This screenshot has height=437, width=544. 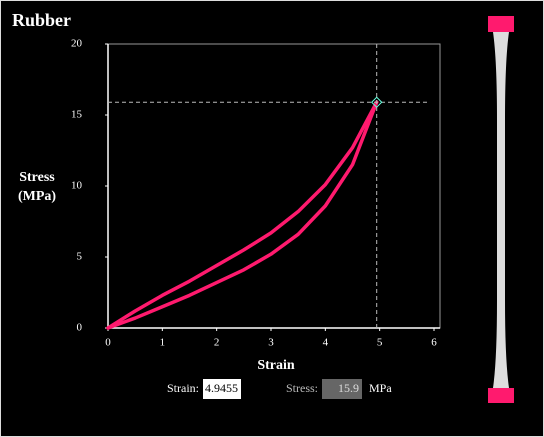 What do you see at coordinates (183, 388) in the screenshot?
I see `readout-label: Strain:` at bounding box center [183, 388].